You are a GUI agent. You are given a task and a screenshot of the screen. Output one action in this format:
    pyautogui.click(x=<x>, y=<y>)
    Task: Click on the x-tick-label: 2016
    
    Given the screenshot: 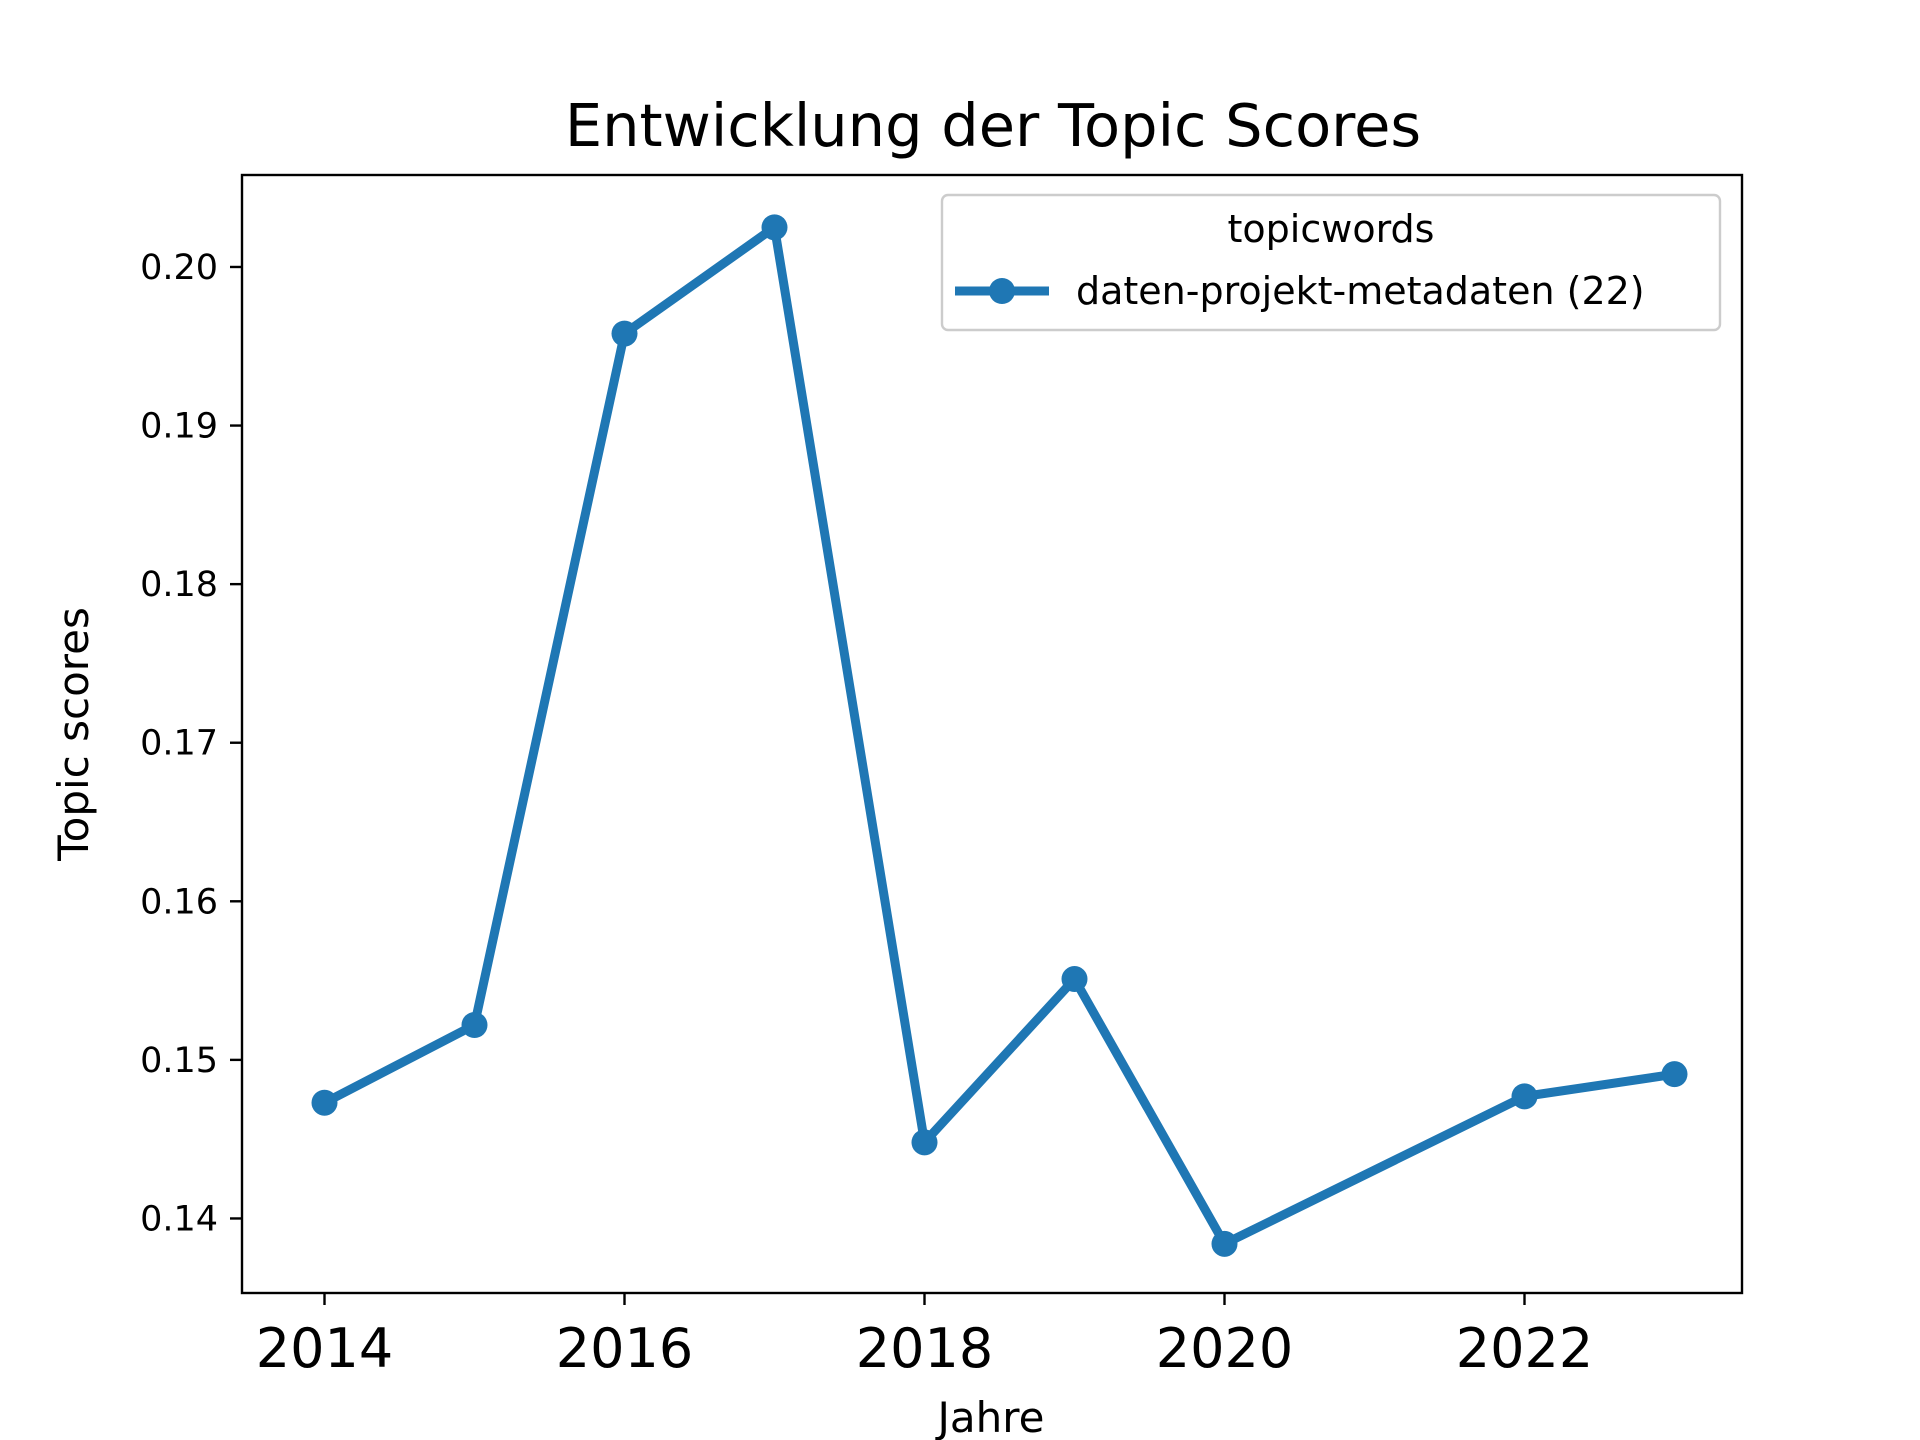 What is the action you would take?
    pyautogui.click(x=624, y=1348)
    